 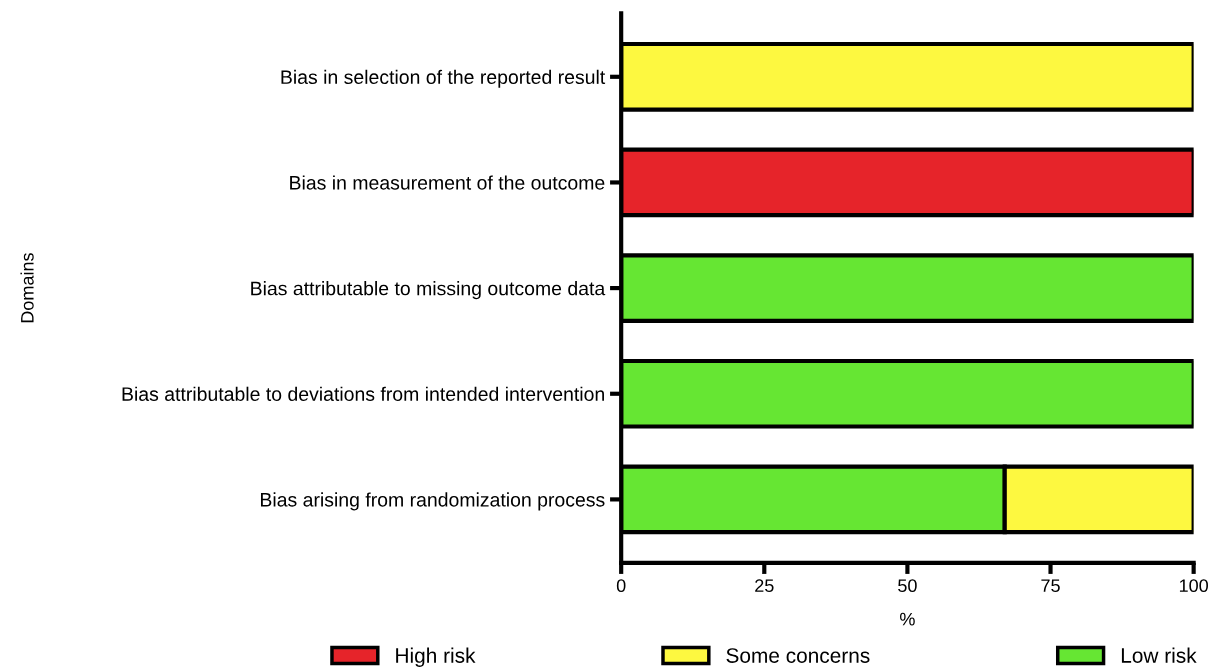 What do you see at coordinates (436, 657) in the screenshot?
I see `legend-label: High risk` at bounding box center [436, 657].